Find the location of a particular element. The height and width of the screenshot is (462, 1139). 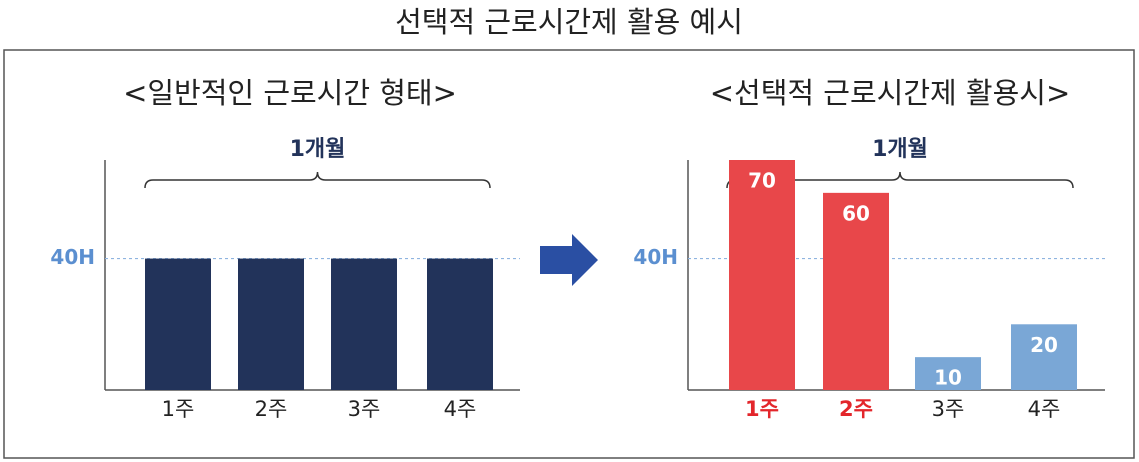

value-label: 10 is located at coordinates (948, 378).